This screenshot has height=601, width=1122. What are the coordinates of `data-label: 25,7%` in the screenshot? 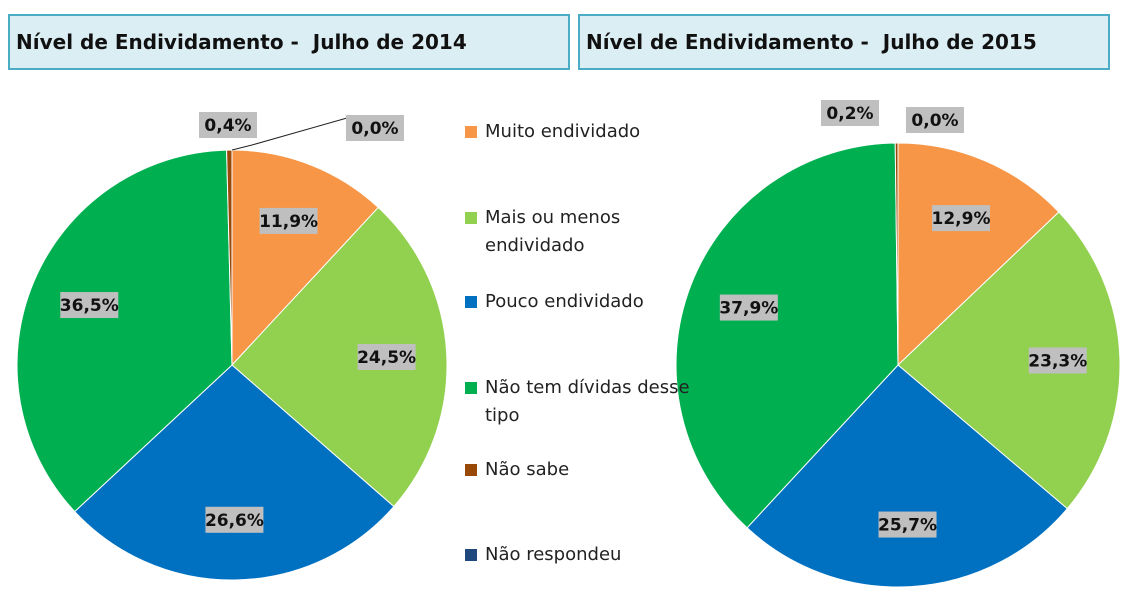 It's located at (907, 526).